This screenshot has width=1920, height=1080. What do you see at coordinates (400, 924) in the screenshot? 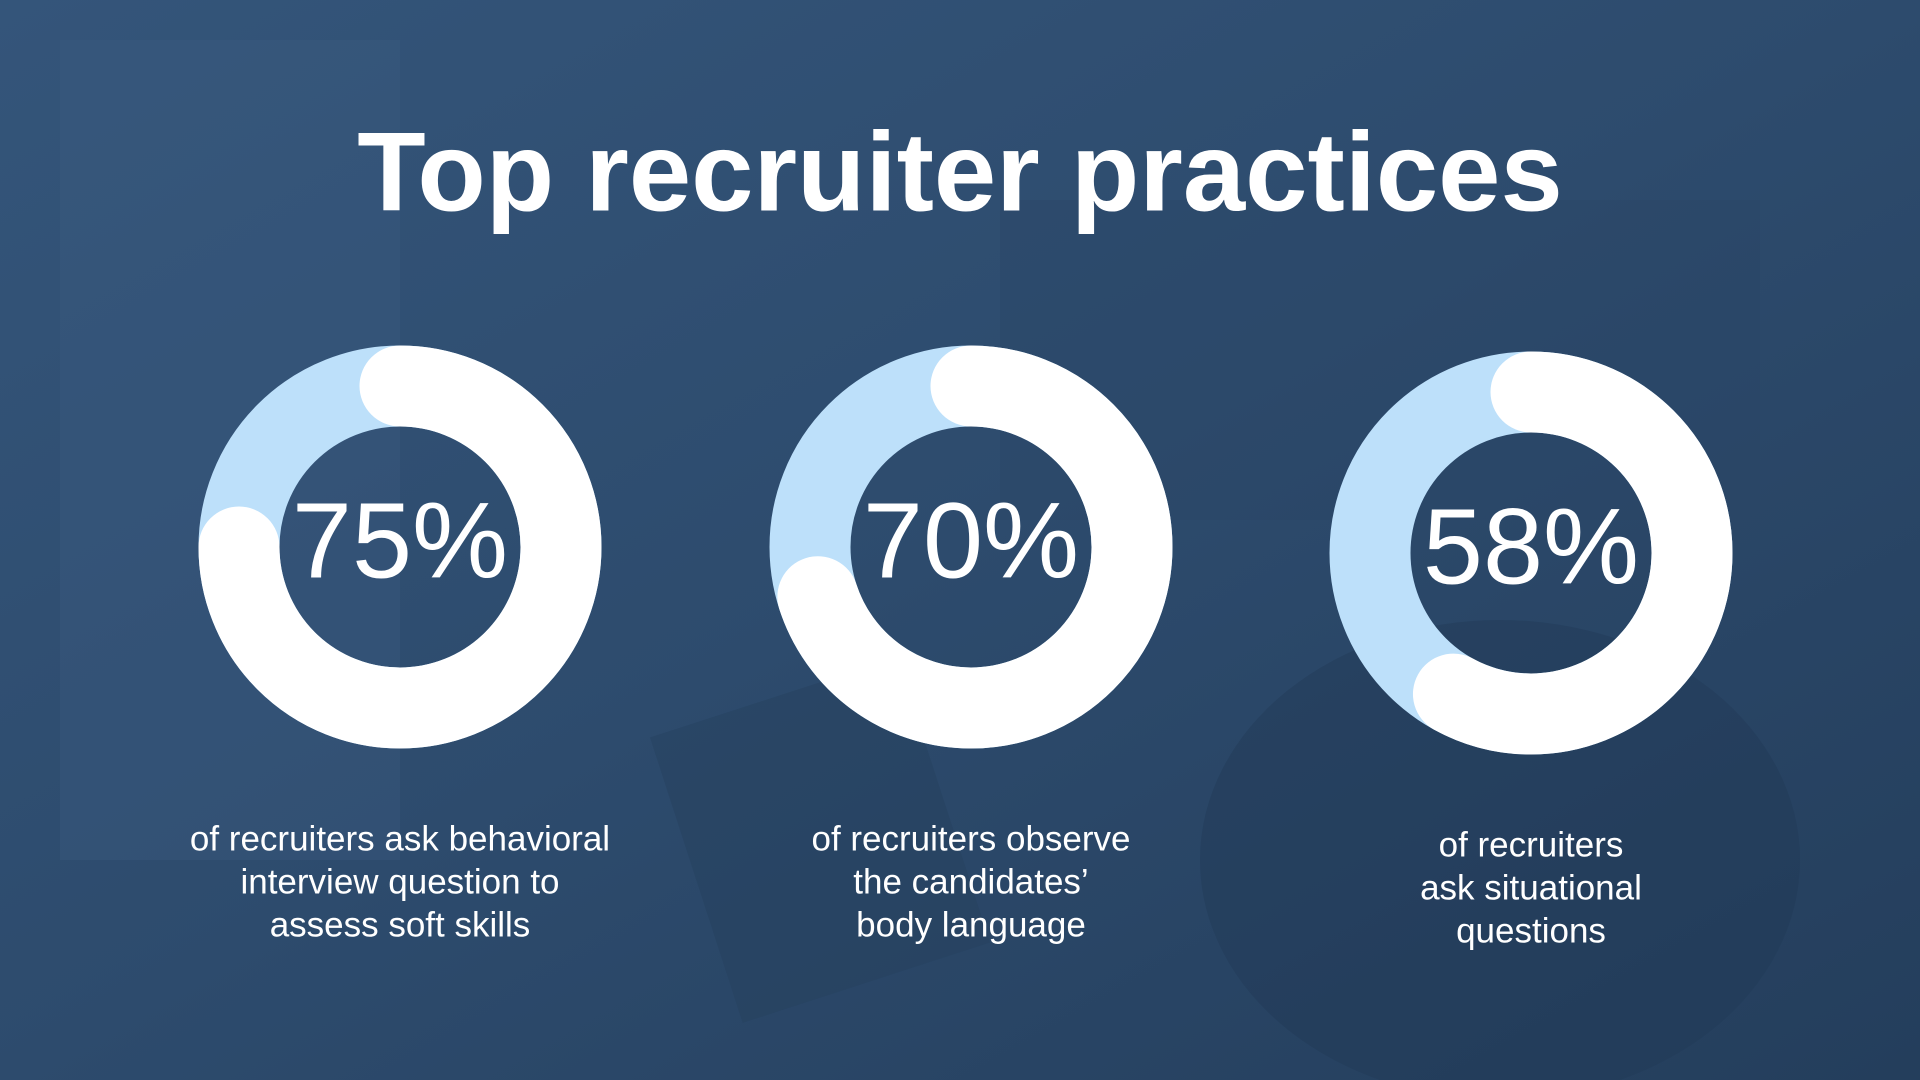
I see `caption-line: assess soft skills` at bounding box center [400, 924].